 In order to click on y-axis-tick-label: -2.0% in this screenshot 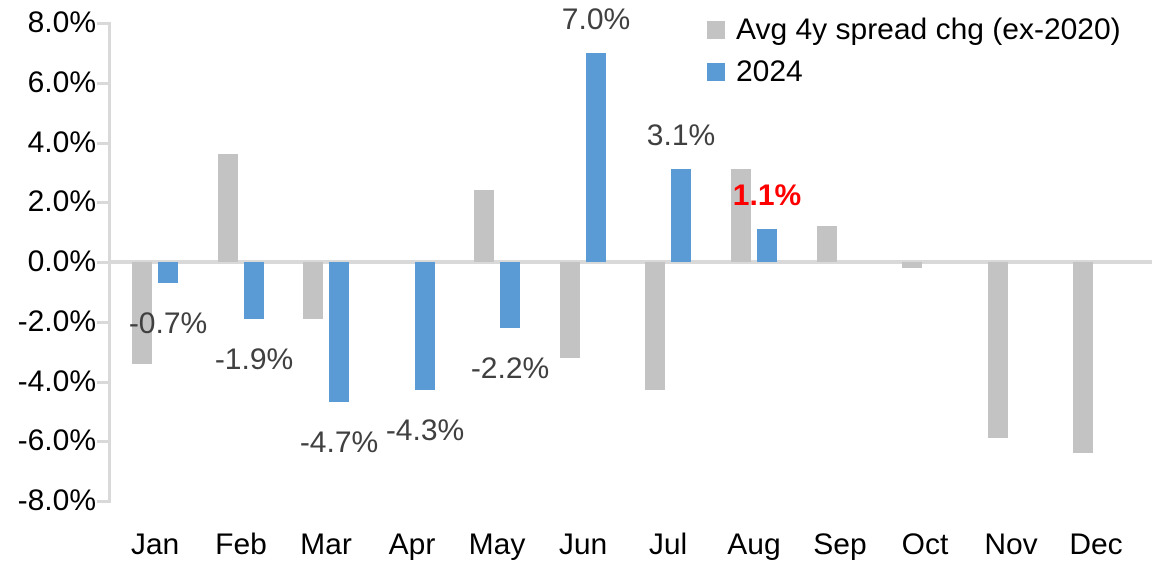, I will do `click(56, 321)`.